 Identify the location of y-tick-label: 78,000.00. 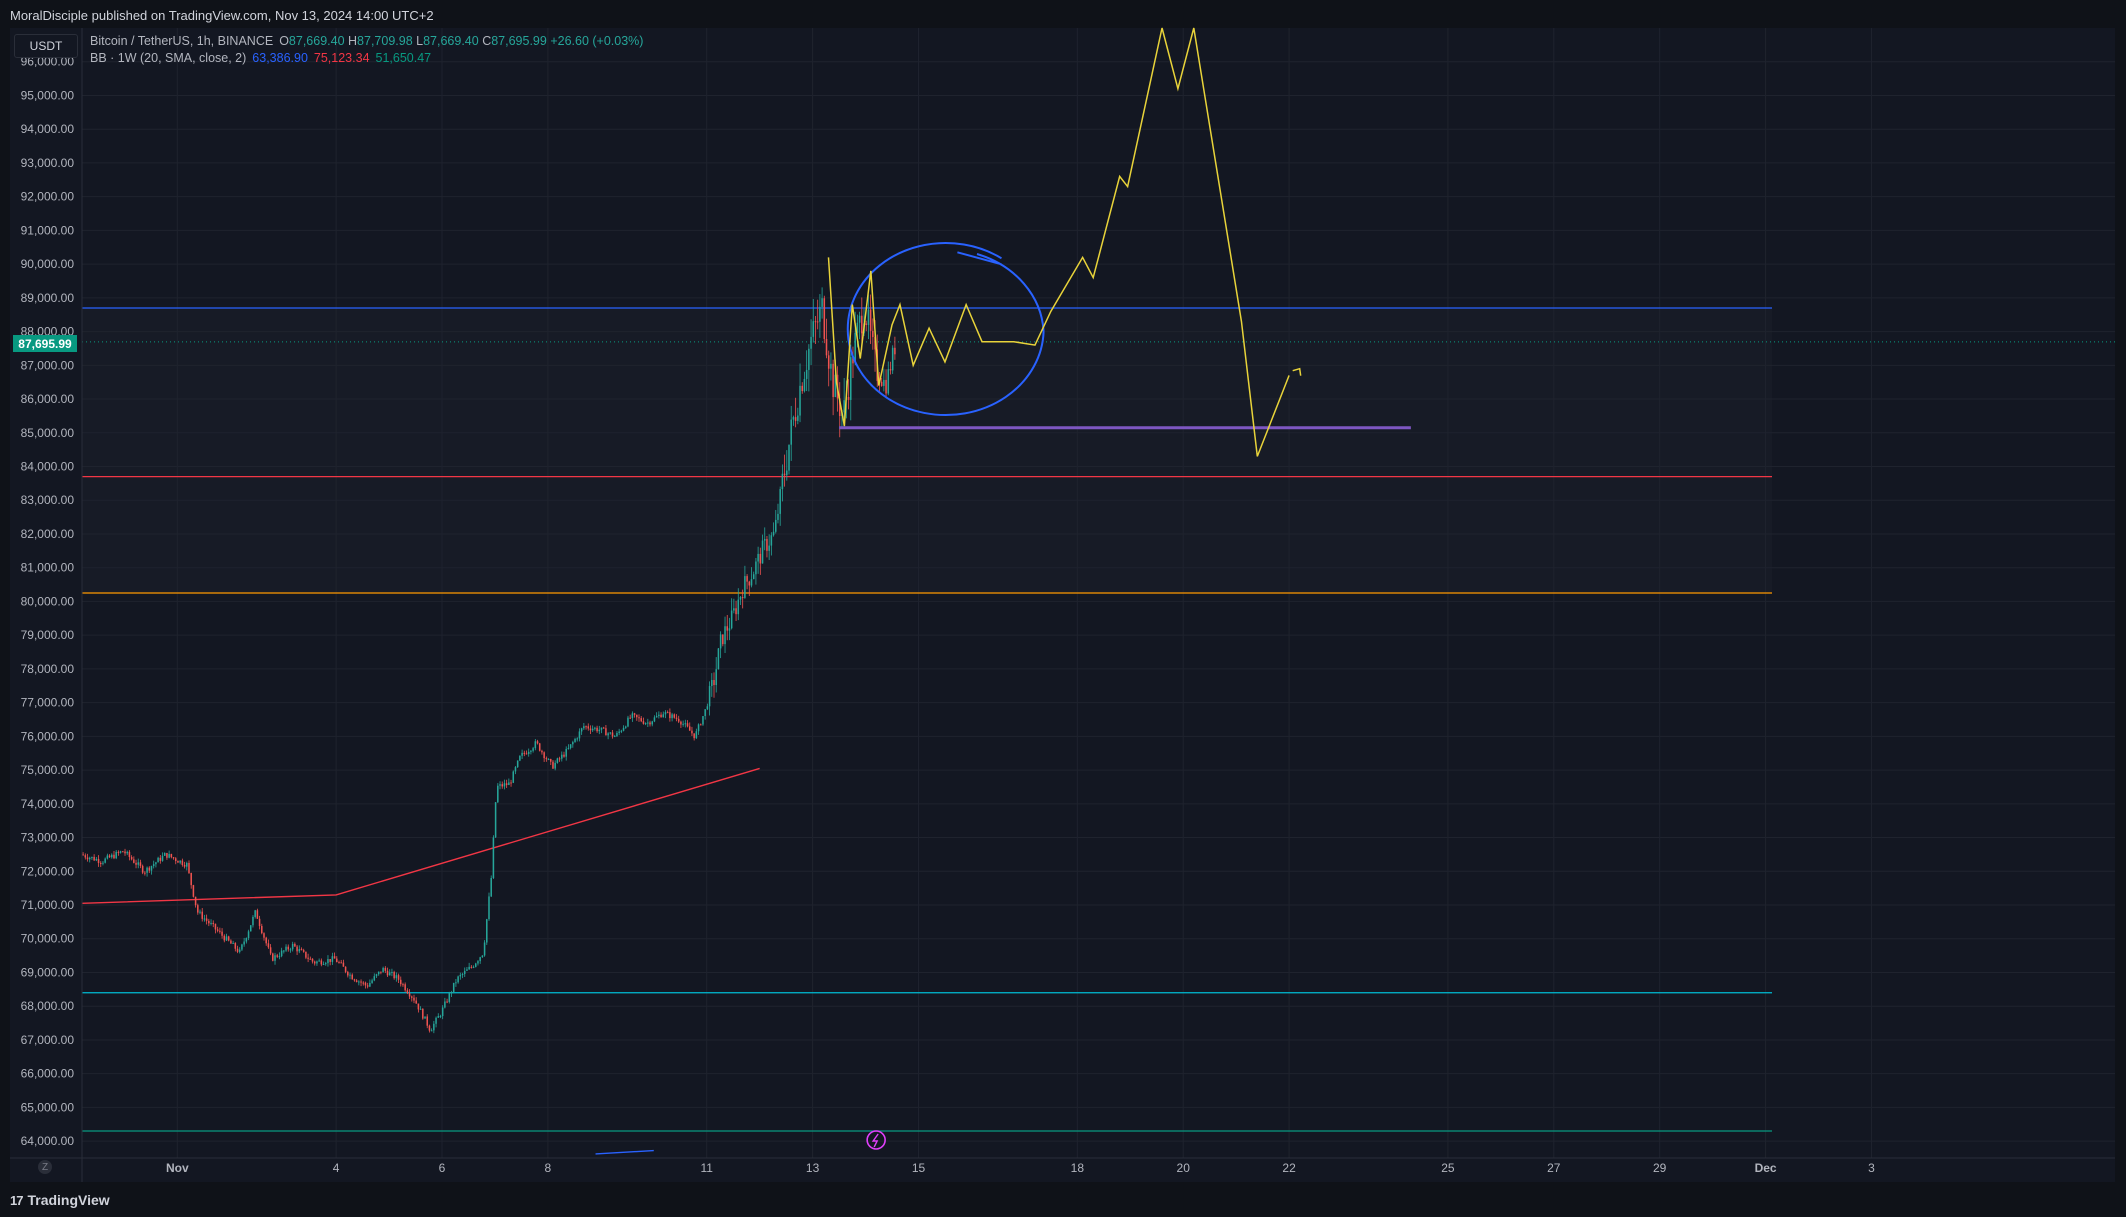
(48, 669).